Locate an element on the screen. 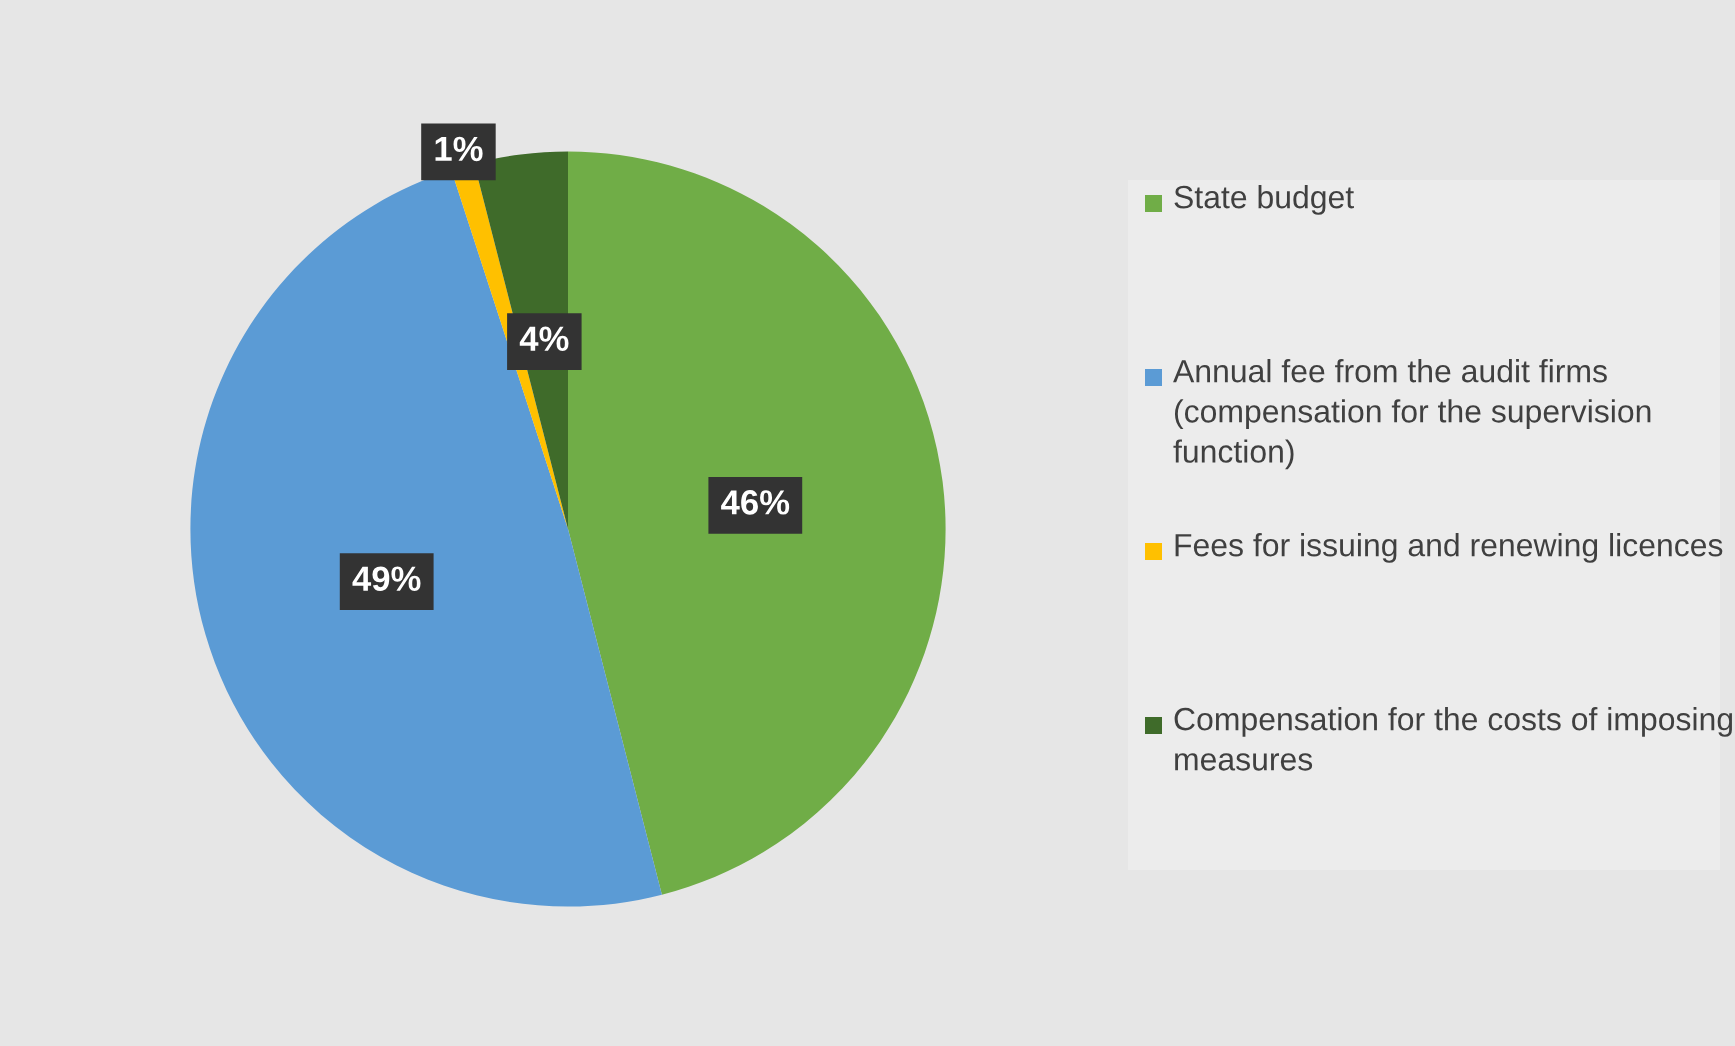 Image resolution: width=1735 pixels, height=1046 pixels. legend-label: Fees for issuing and renewing licences is located at coordinates (1449, 548).